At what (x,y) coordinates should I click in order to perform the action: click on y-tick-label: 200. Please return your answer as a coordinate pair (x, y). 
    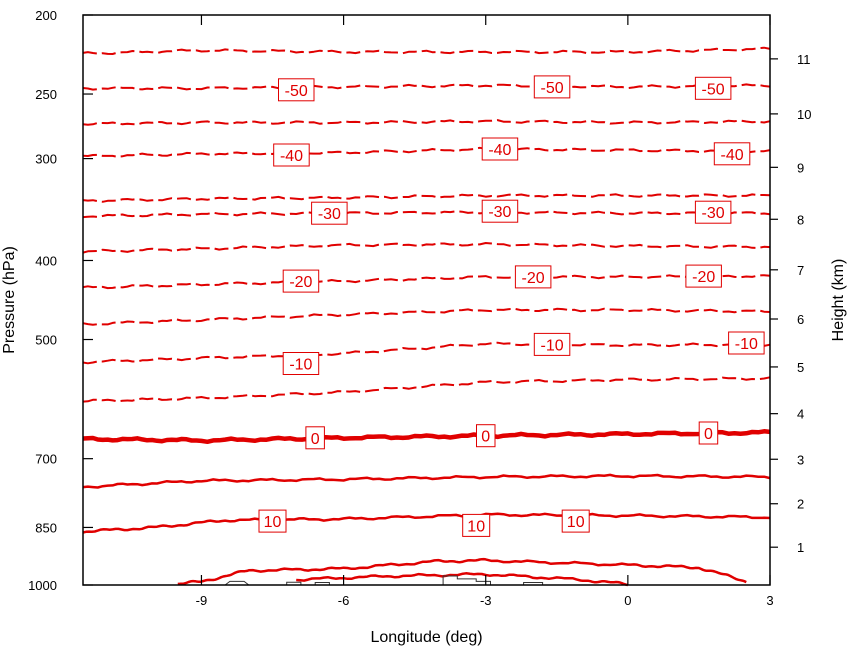
    Looking at the image, I should click on (46, 15).